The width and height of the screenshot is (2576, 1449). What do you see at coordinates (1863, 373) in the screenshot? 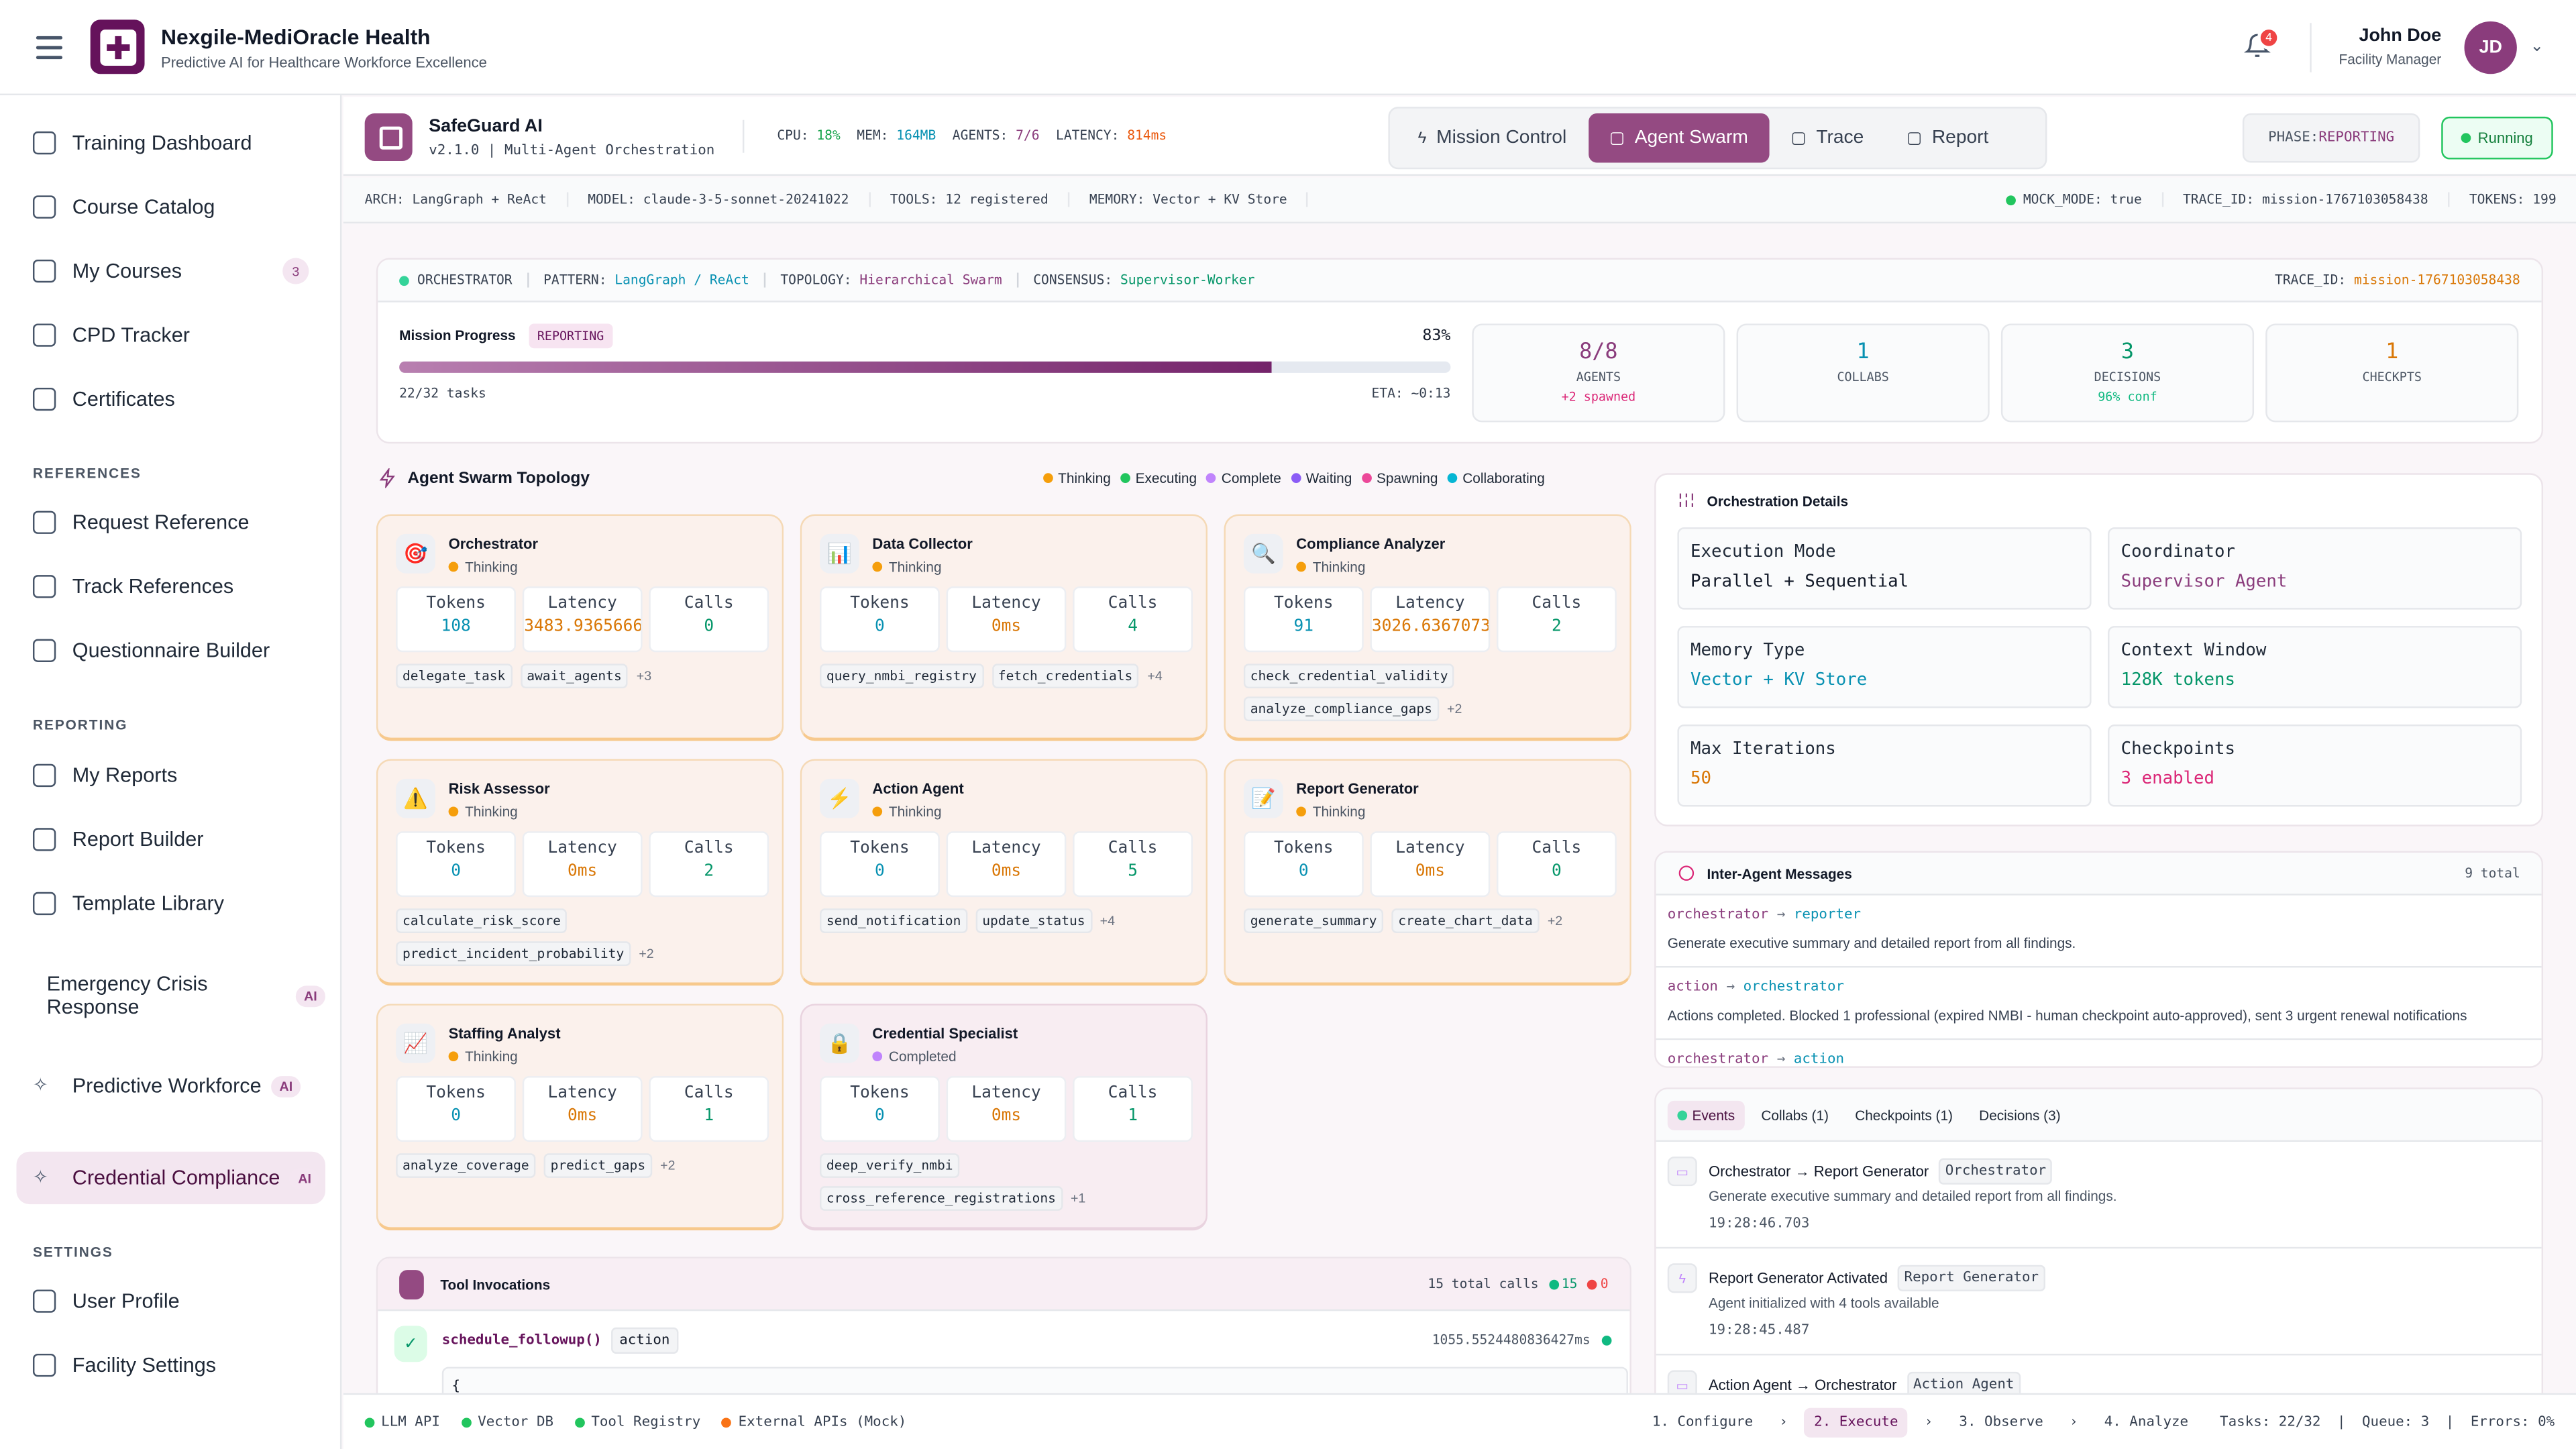
I see `stat-card: 1 COLLABS` at bounding box center [1863, 373].